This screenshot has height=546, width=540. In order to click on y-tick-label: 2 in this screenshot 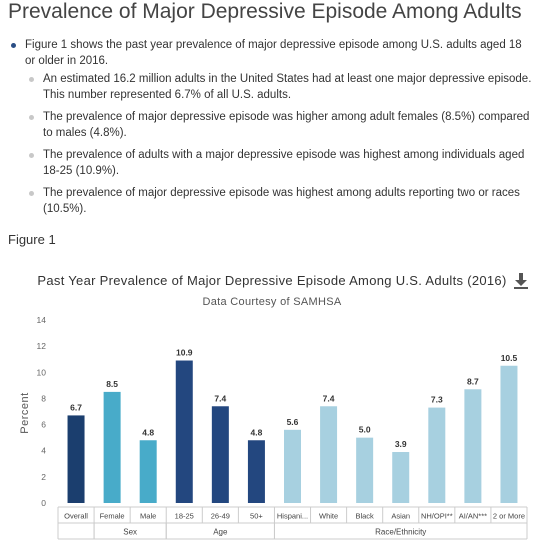, I will do `click(43, 477)`.